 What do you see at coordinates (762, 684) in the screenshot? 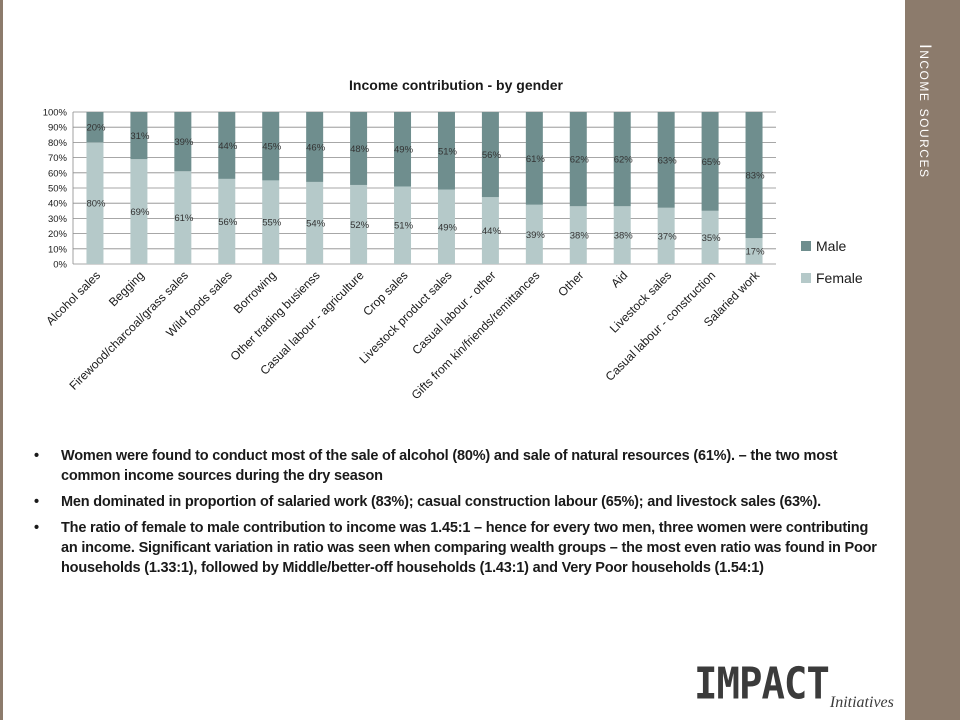
I see `logo-wordmark: IMPACT` at bounding box center [762, 684].